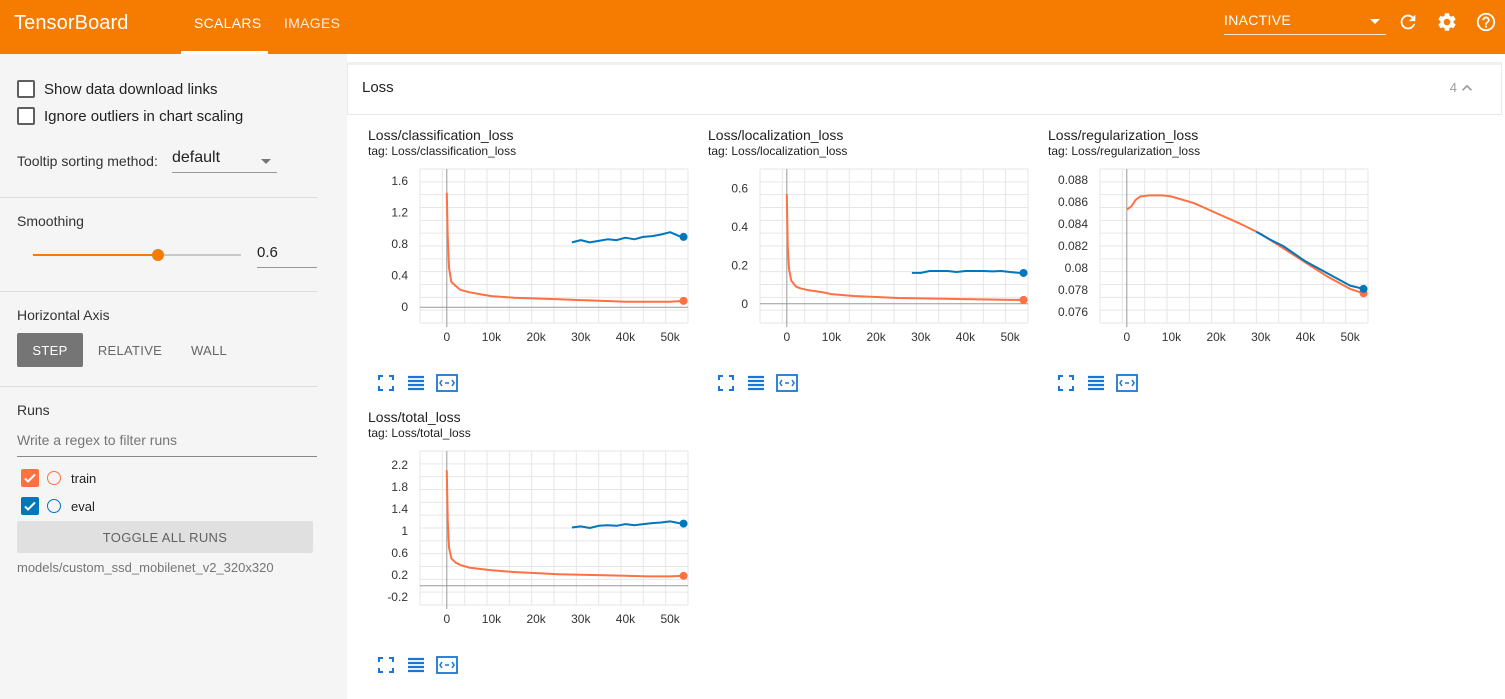  I want to click on inactive-plugins-select: INACTIVE, so click(1305, 23).